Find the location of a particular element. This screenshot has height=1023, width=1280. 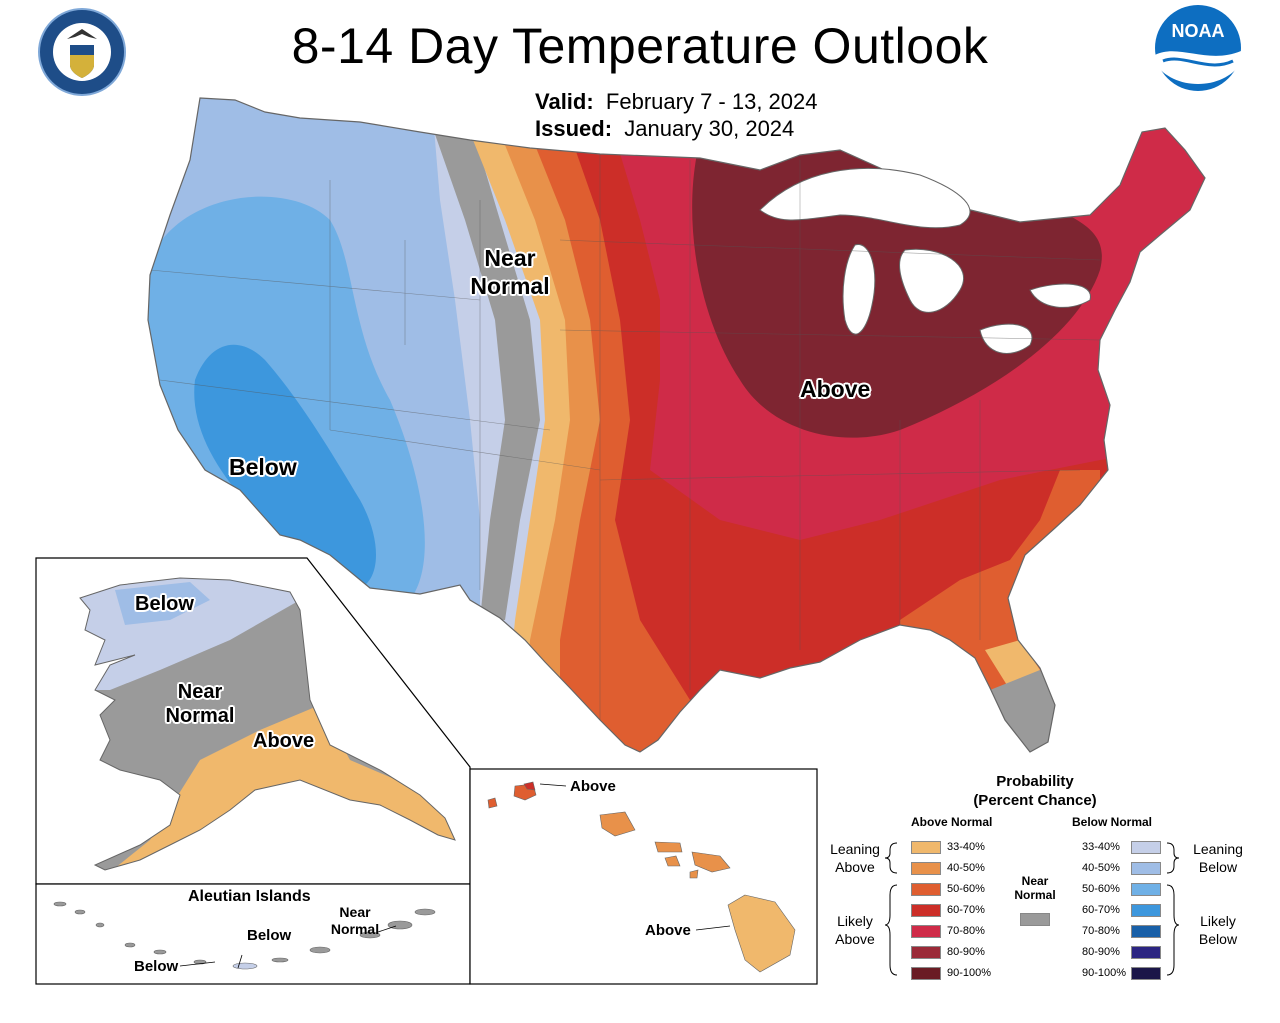

valid-dates: Valid: February 7 - 13, 2024 is located at coordinates (676, 102).